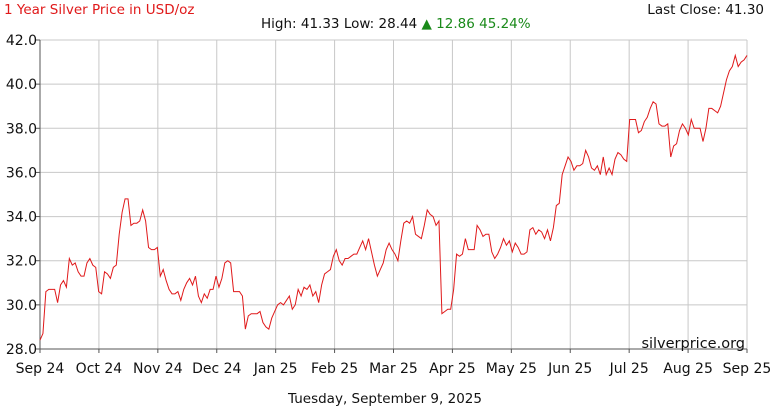 Image resolution: width=770 pixels, height=410 pixels. Describe the element at coordinates (511, 369) in the screenshot. I see `x-tick-label: May 25` at that location.